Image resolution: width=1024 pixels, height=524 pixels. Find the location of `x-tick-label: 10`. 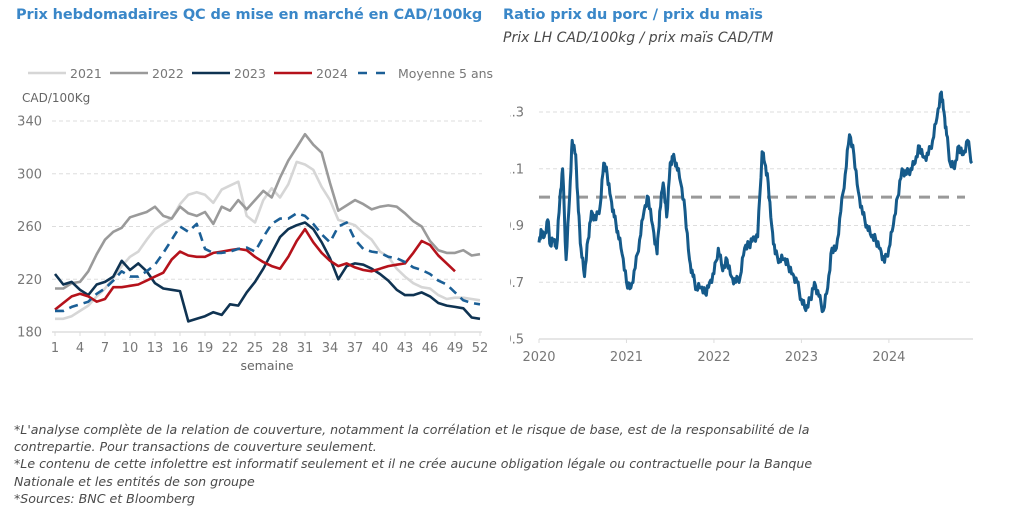

x-tick-label: 10 is located at coordinates (130, 348).